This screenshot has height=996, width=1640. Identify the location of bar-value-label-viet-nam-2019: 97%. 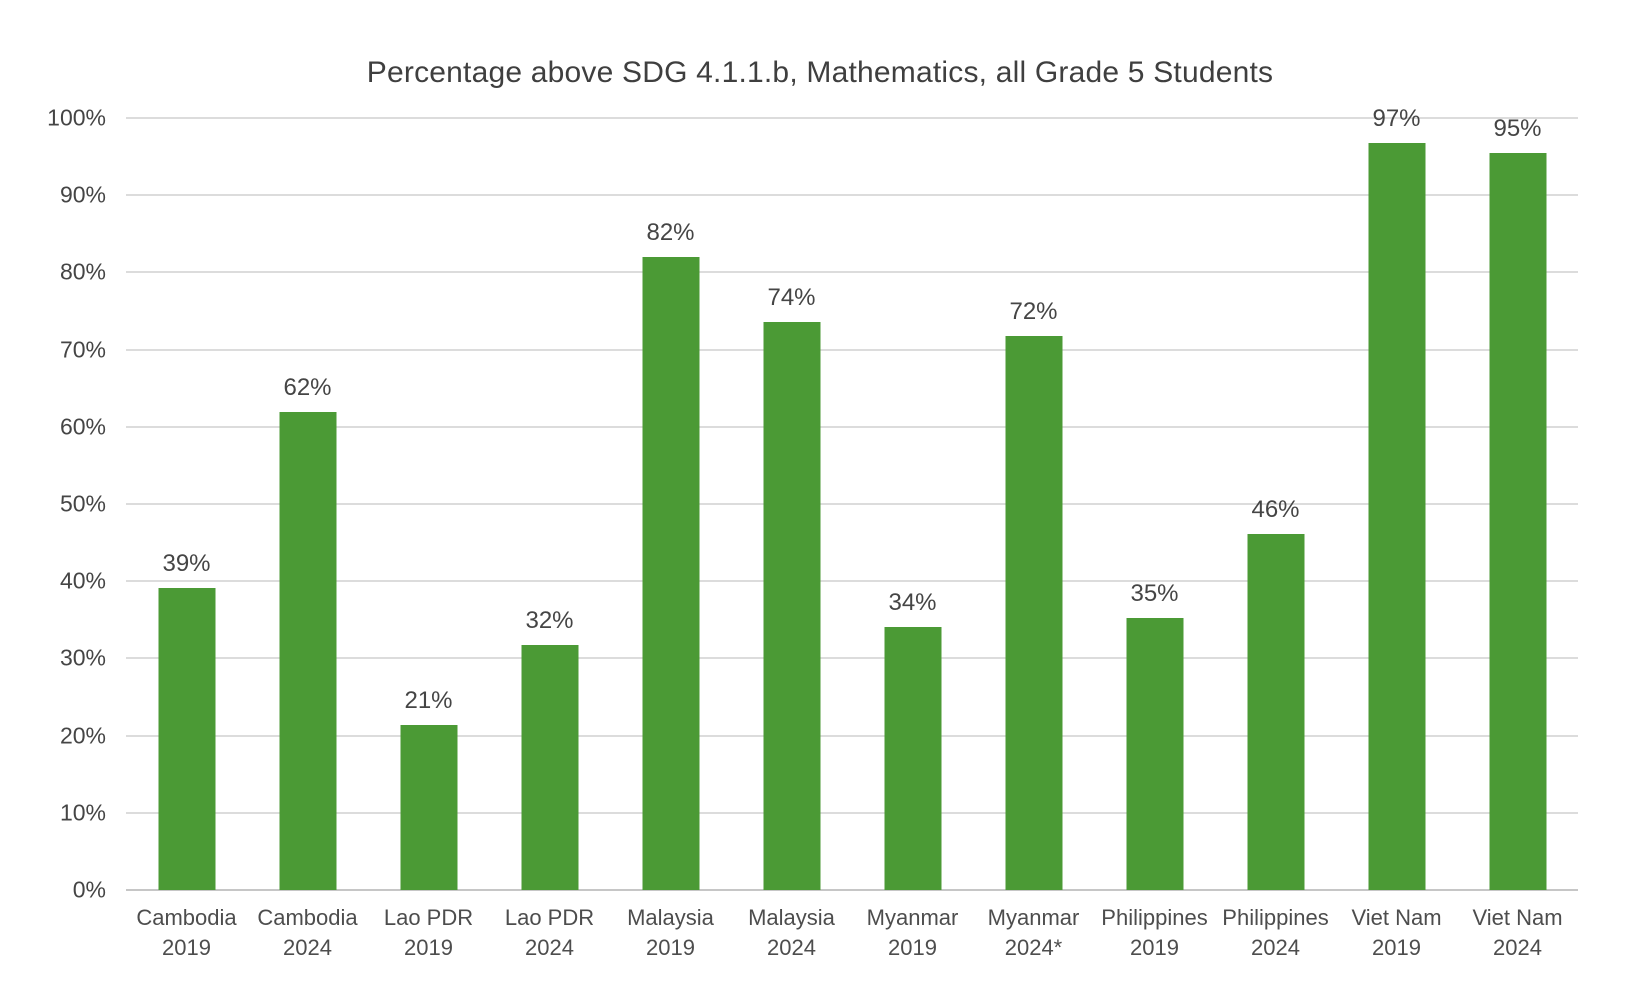
(1396, 118).